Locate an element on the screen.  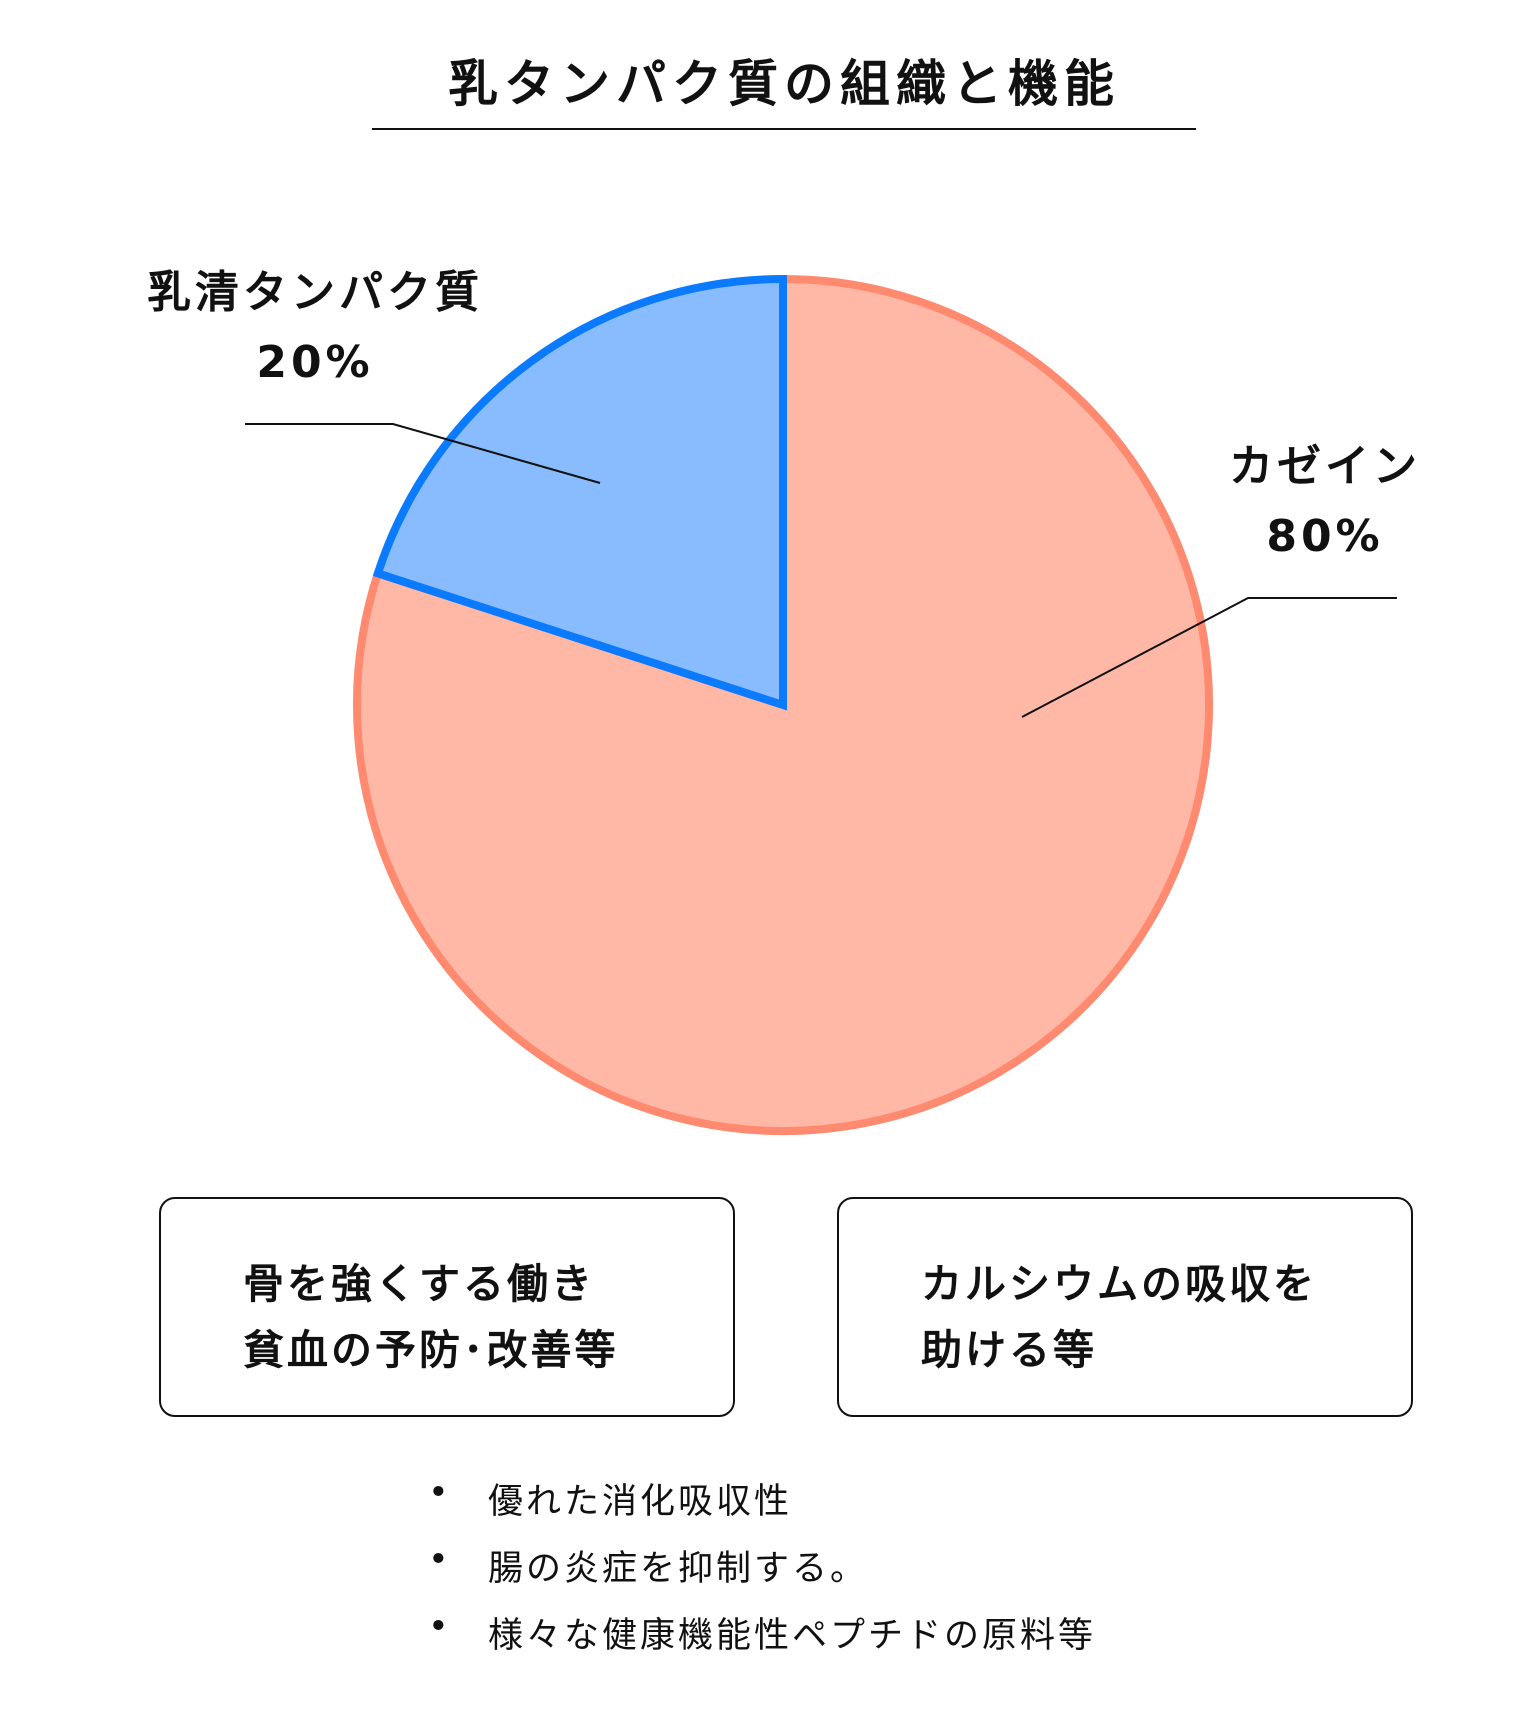
casein-function-box: カルシウムの吸収を 助ける等 is located at coordinates (1125, 1307).